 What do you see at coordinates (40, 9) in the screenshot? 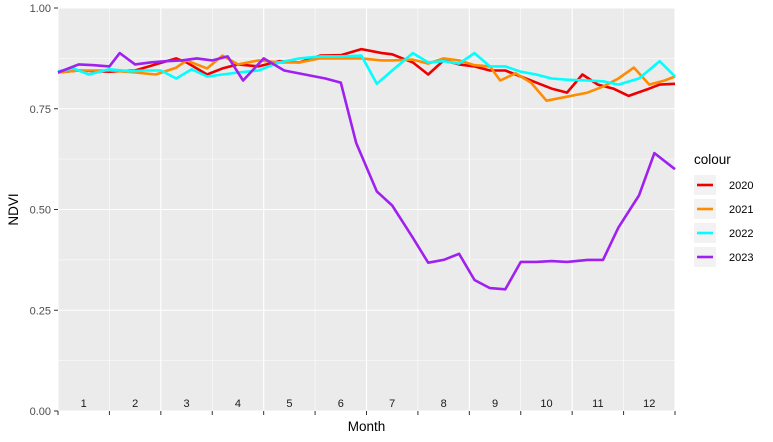
I see `y-tick-label: 1.00` at bounding box center [40, 9].